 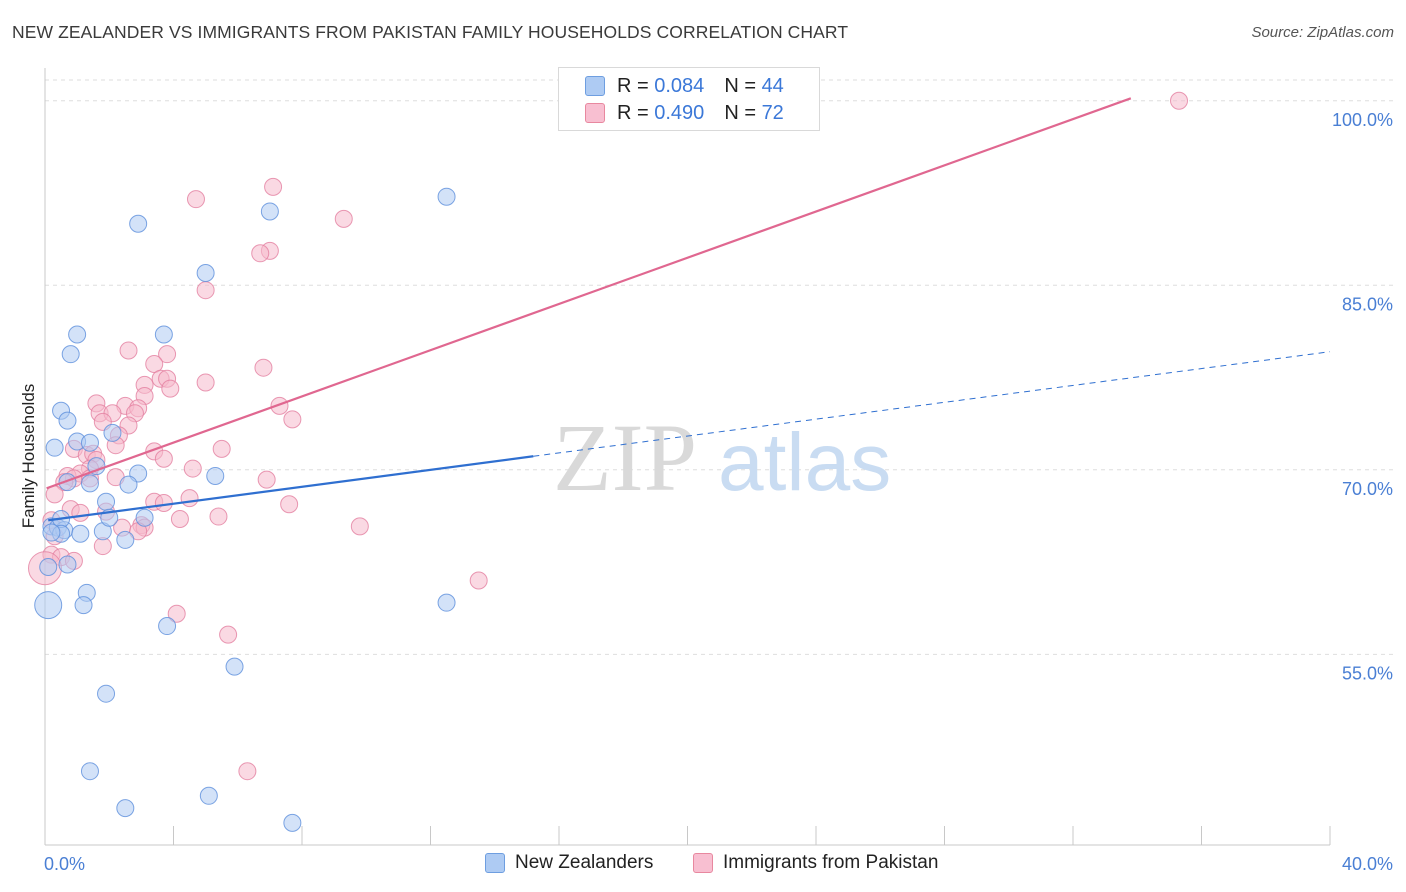 What do you see at coordinates (772, 85) in the screenshot?
I see `legend-n-value-nz: 44` at bounding box center [772, 85].